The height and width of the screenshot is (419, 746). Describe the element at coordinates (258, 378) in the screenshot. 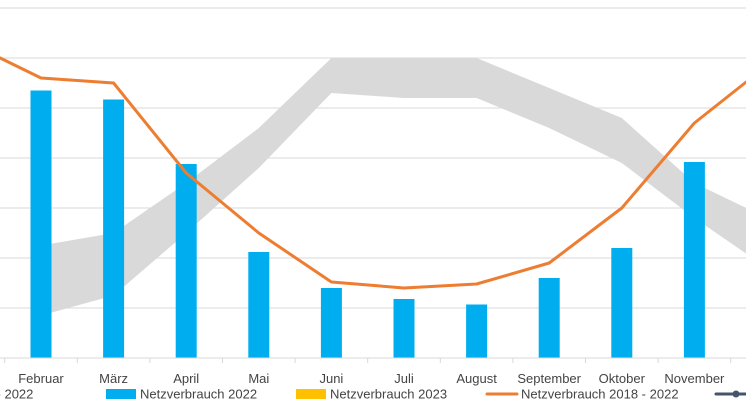

I see `x-tick-label: Mai` at that location.